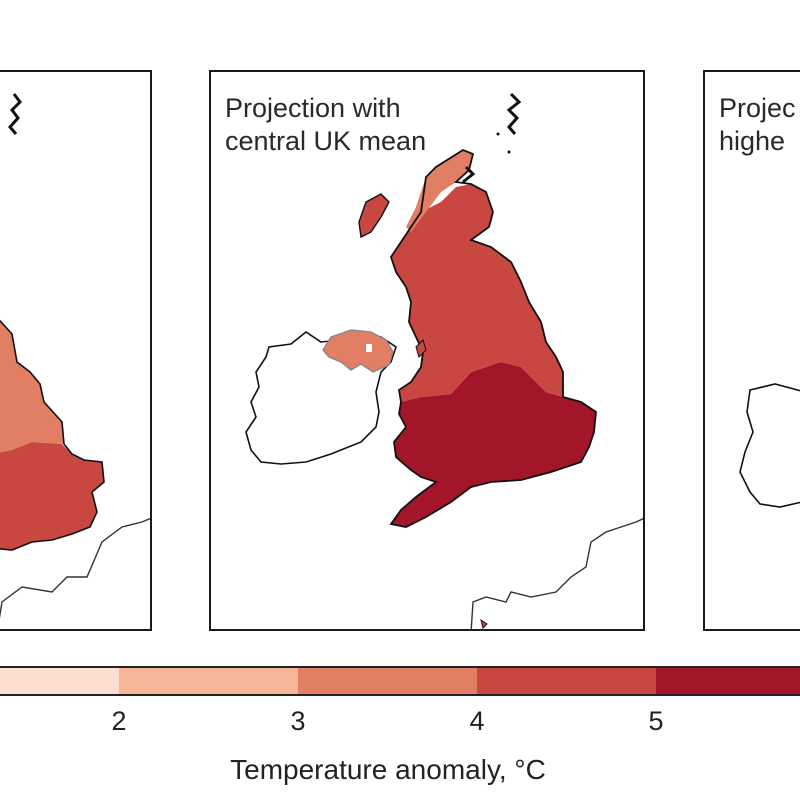 This screenshot has height=800, width=800. I want to click on colorbar-tick-5: 5, so click(656, 721).